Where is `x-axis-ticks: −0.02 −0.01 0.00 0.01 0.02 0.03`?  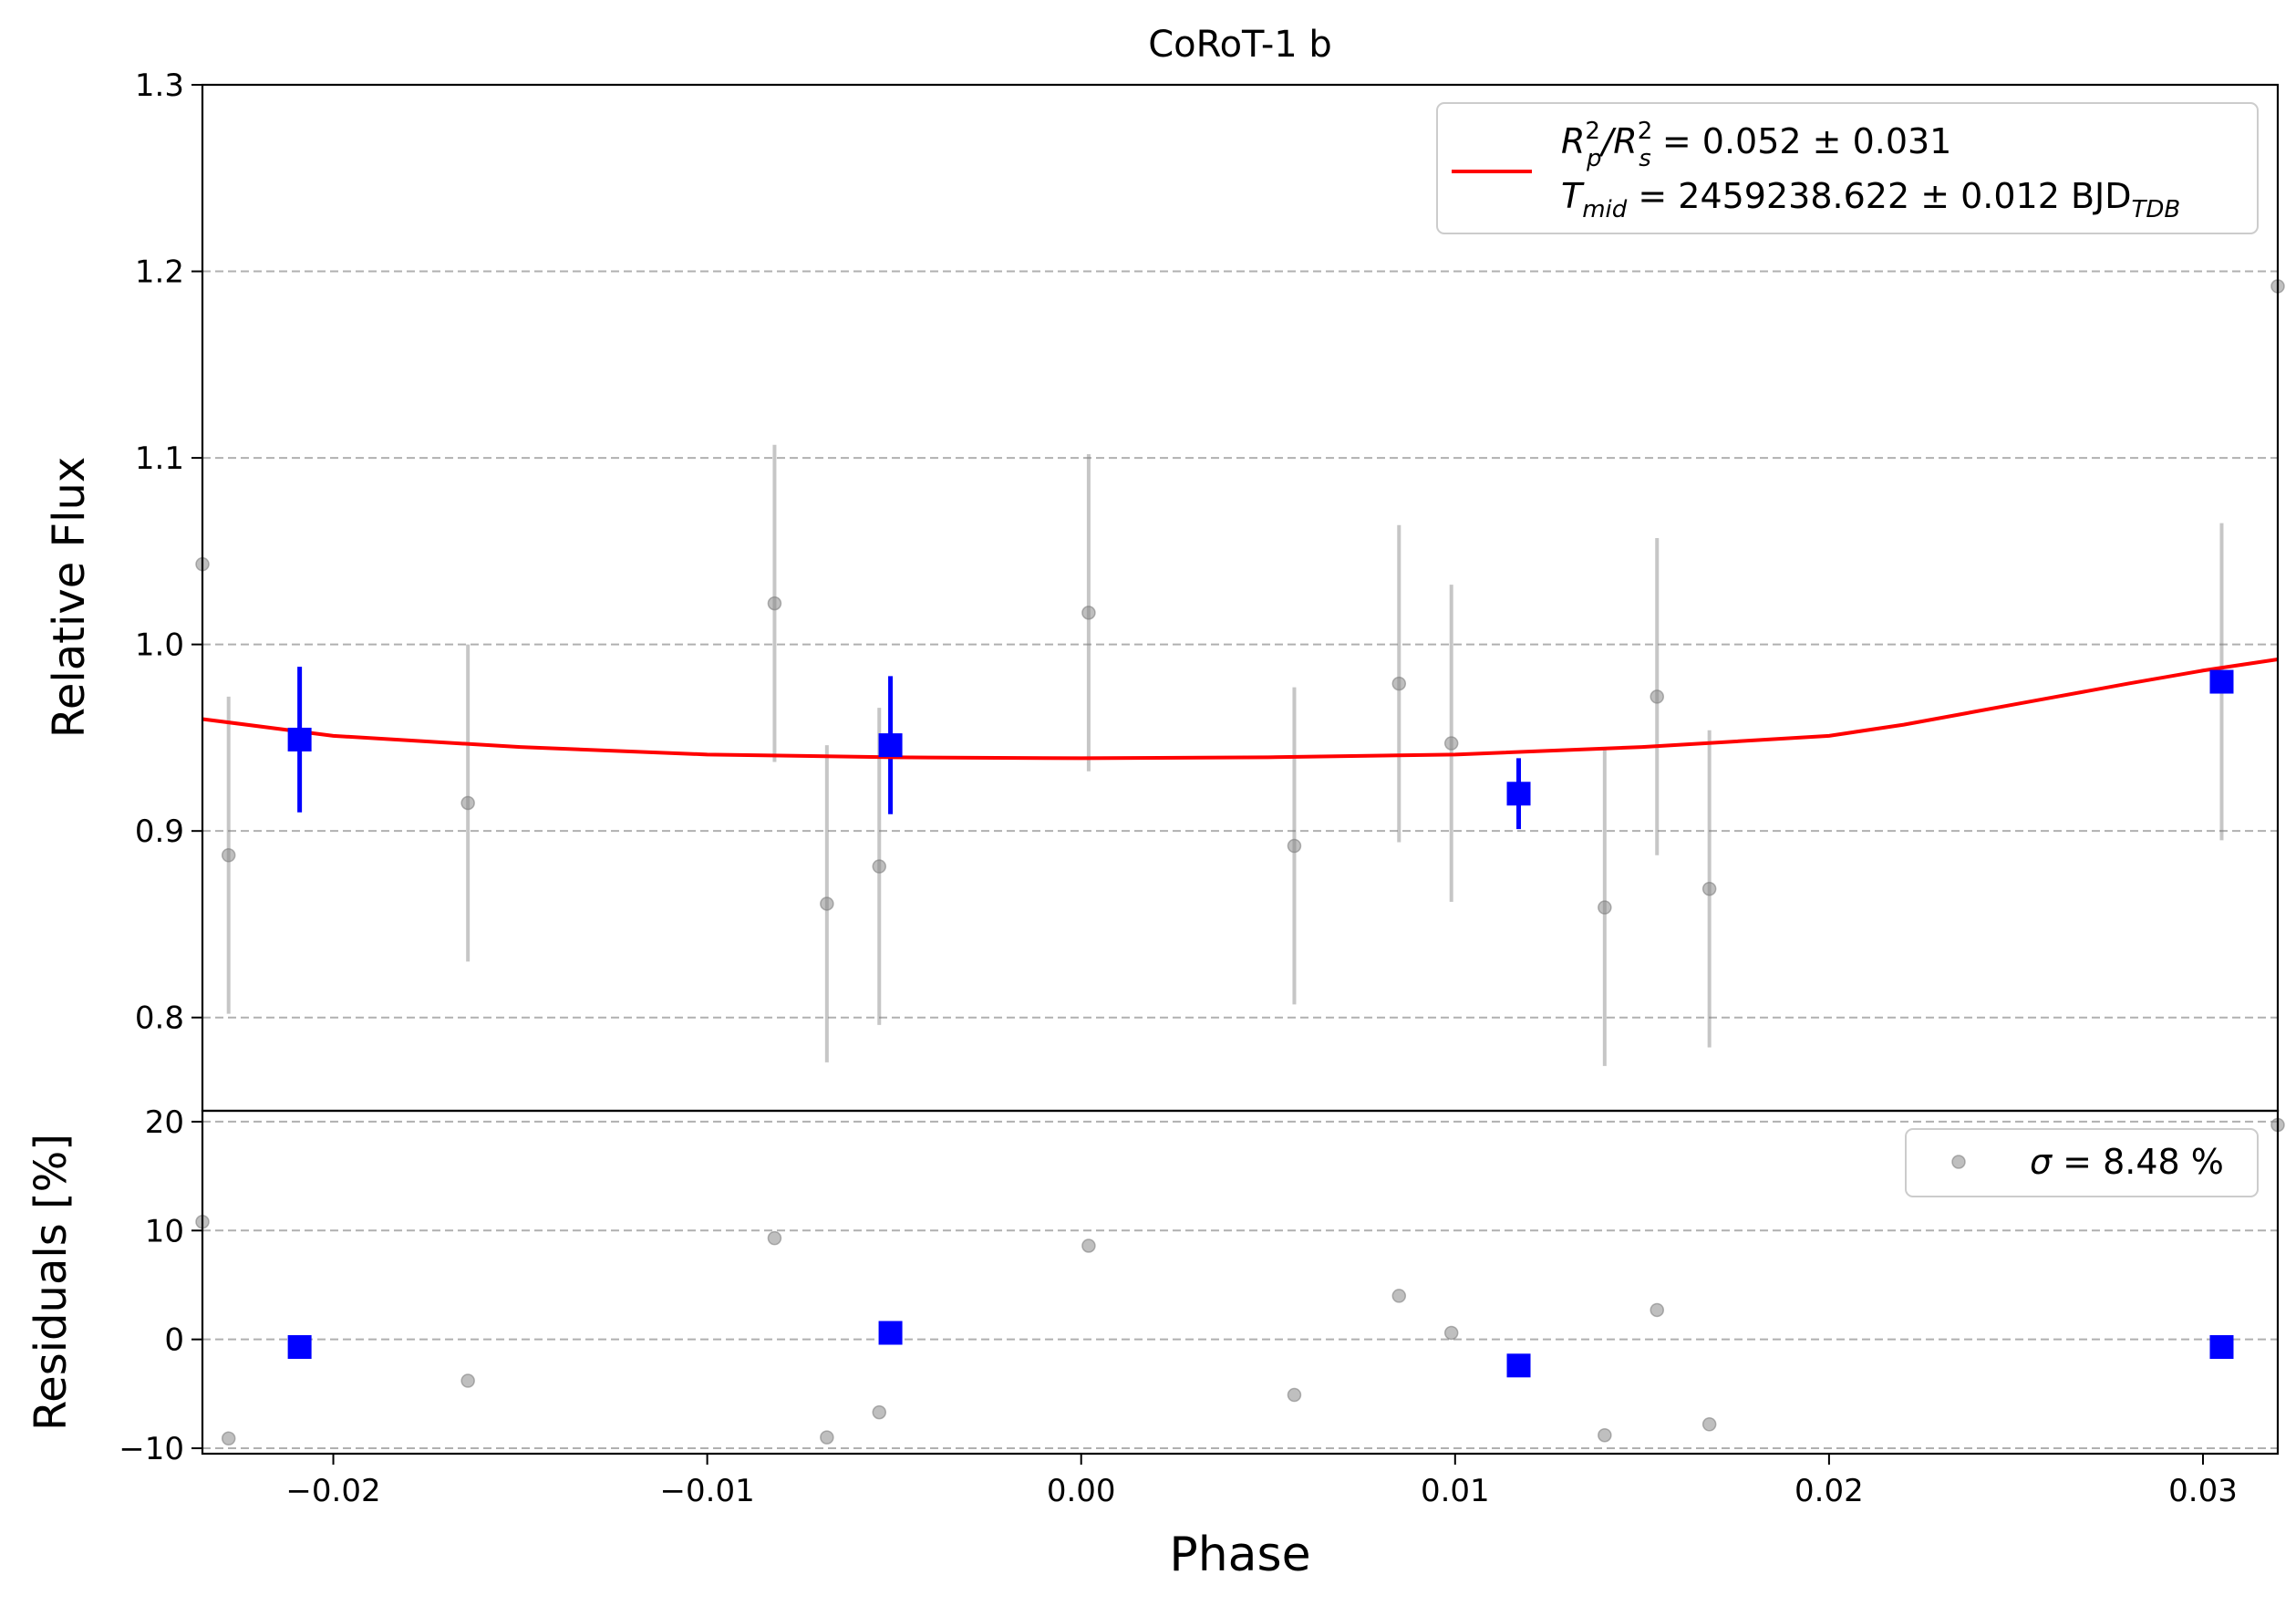 x-axis-ticks: −0.02 −0.01 0.00 0.01 0.02 0.03 is located at coordinates (1261, 1481).